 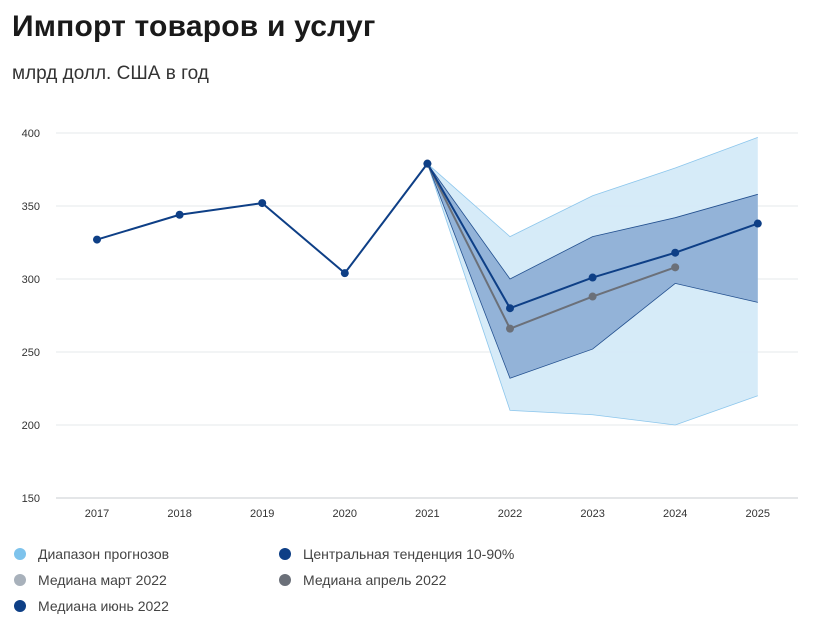 What do you see at coordinates (592, 187) in the screenshot?
I see `band-range-upper-edge` at bounding box center [592, 187].